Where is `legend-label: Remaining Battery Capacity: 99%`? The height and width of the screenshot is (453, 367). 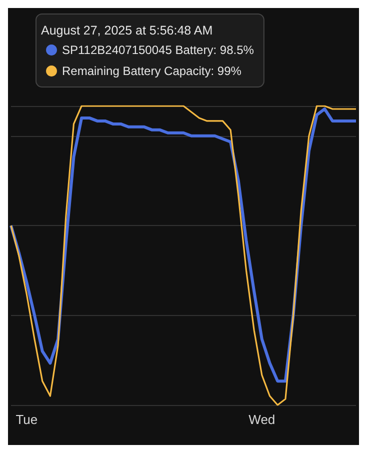
legend-label: Remaining Battery Capacity: 99% is located at coordinates (152, 71).